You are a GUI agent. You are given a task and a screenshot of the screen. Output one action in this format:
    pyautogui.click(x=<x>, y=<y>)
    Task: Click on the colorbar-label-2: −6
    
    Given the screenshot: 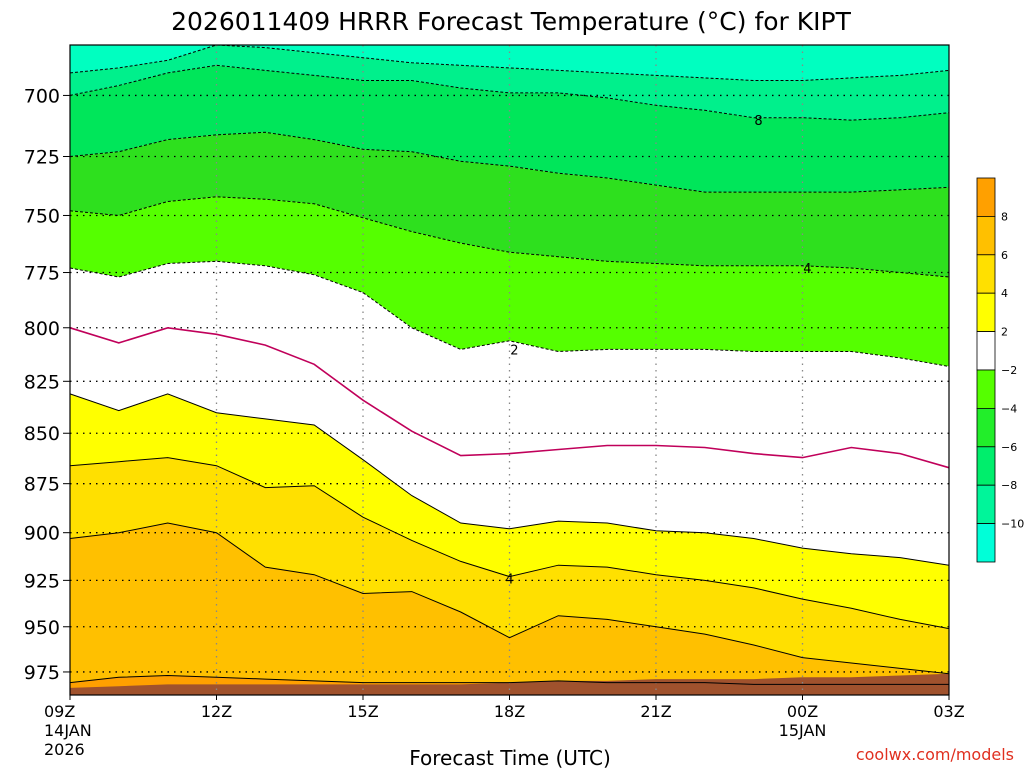 What is the action you would take?
    pyautogui.click(x=1009, y=447)
    